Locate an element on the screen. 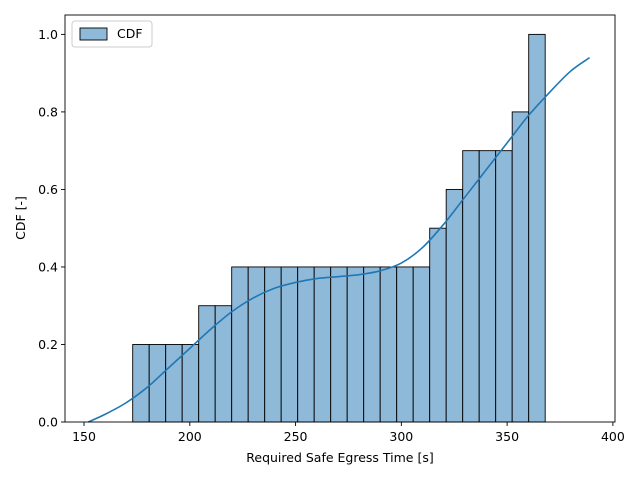 Image resolution: width=640 pixels, height=480 pixels. y-tick-label: 0.2 is located at coordinates (48, 344).